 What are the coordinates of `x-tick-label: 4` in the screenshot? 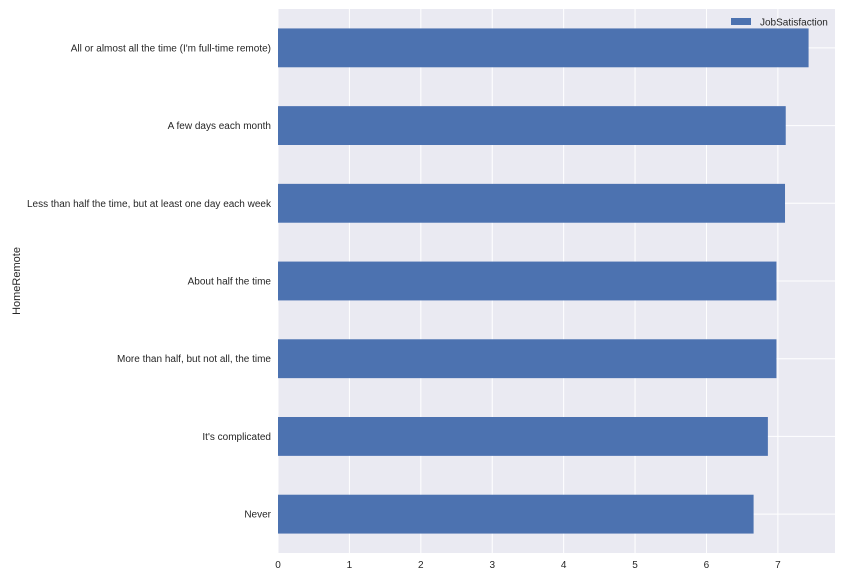 It's located at (564, 565).